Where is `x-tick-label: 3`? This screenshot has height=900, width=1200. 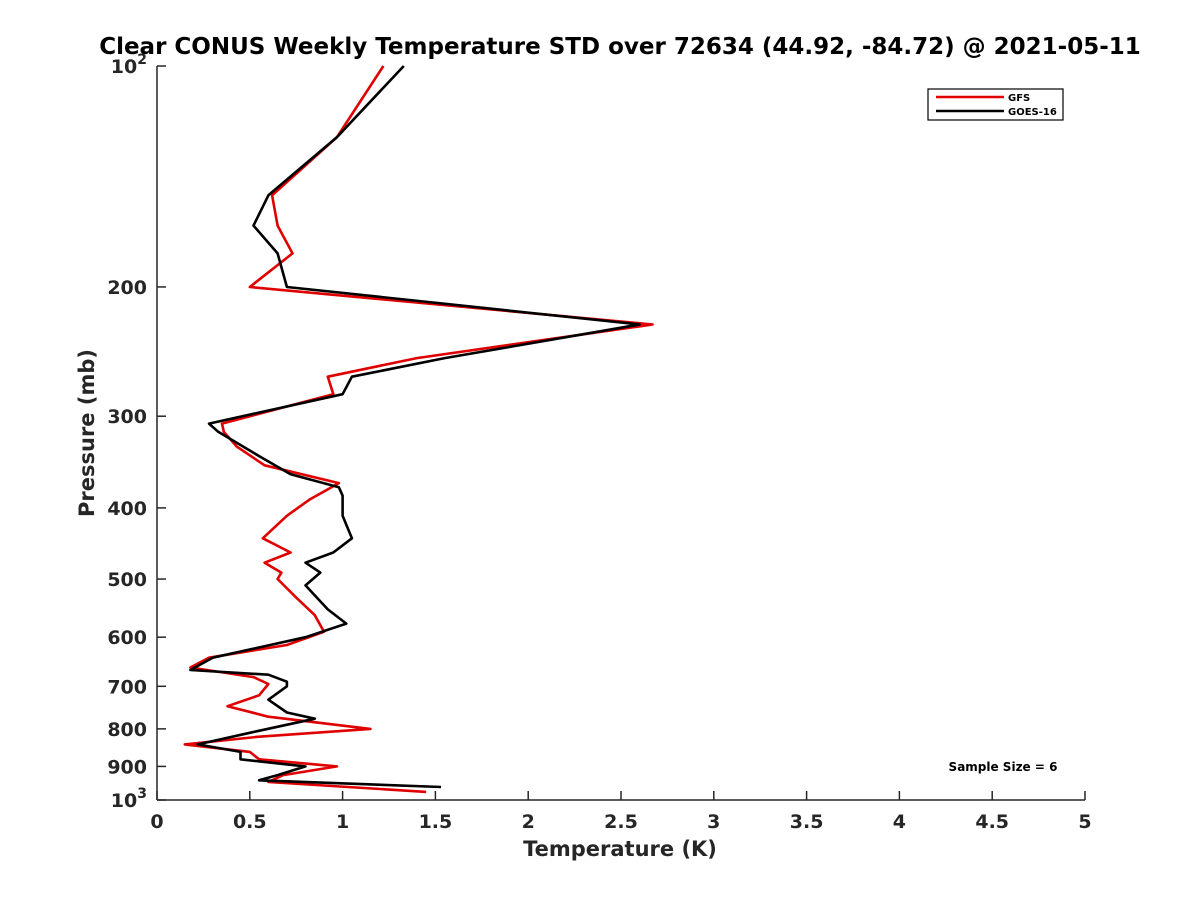
x-tick-label: 3 is located at coordinates (713, 822).